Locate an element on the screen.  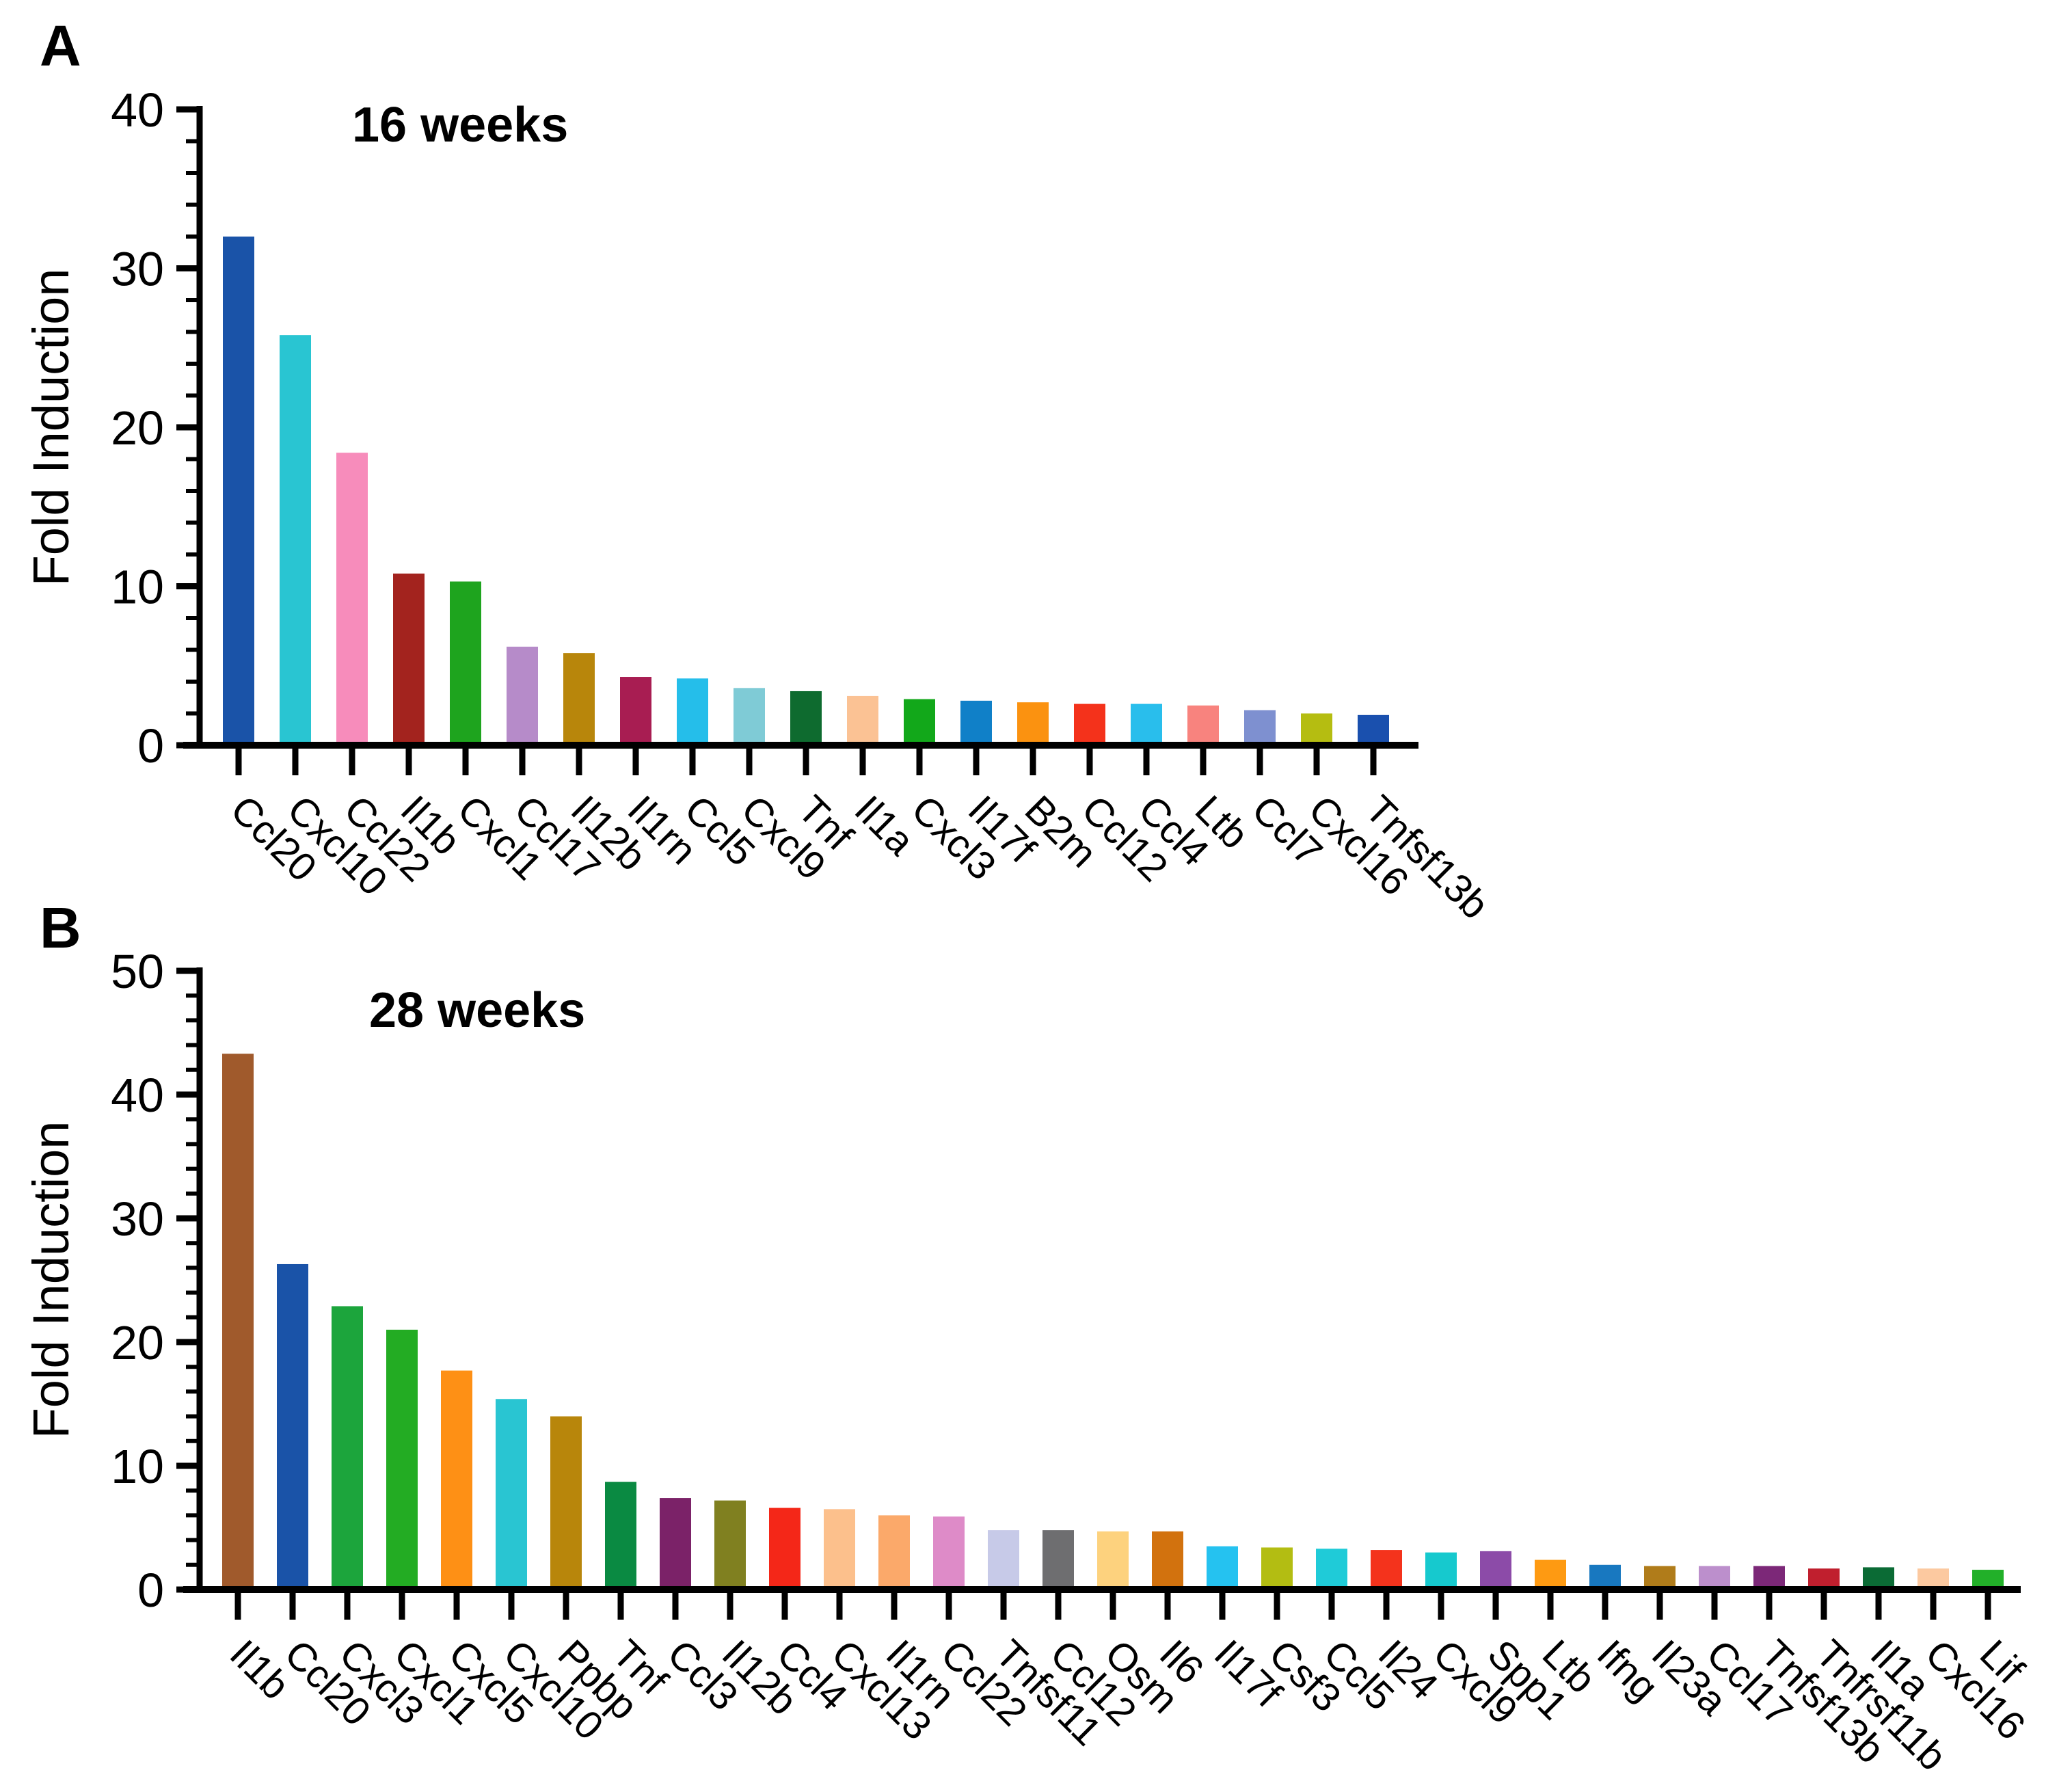
bar-osm is located at coordinates (1113, 1560).